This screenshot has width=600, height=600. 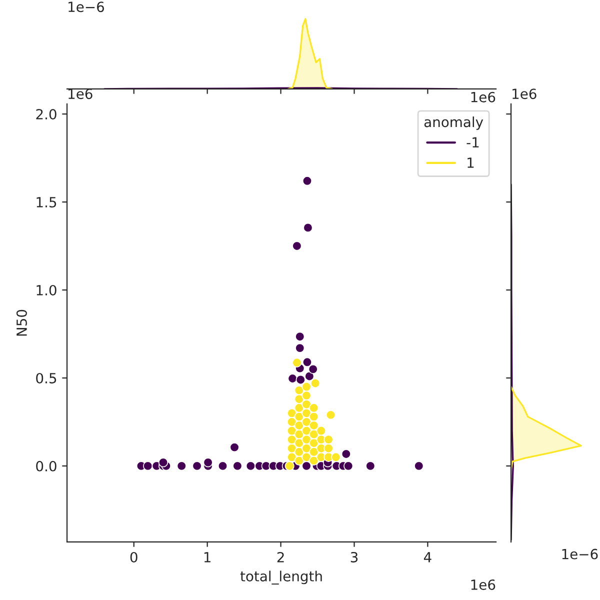 I want to click on y-tick-label: 2.0, so click(x=46, y=114).